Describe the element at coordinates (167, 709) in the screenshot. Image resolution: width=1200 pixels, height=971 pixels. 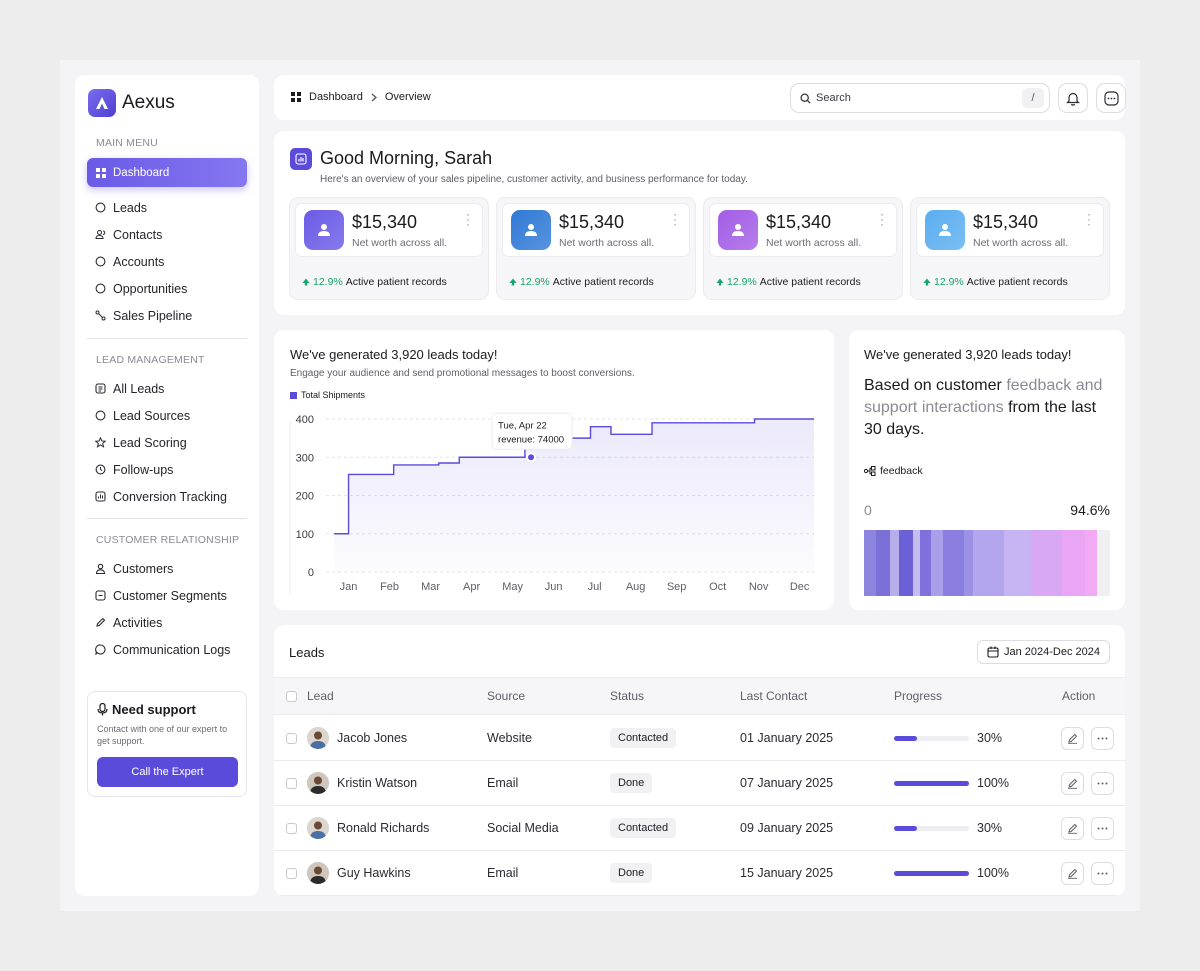
I see `support-title: Need support` at that location.